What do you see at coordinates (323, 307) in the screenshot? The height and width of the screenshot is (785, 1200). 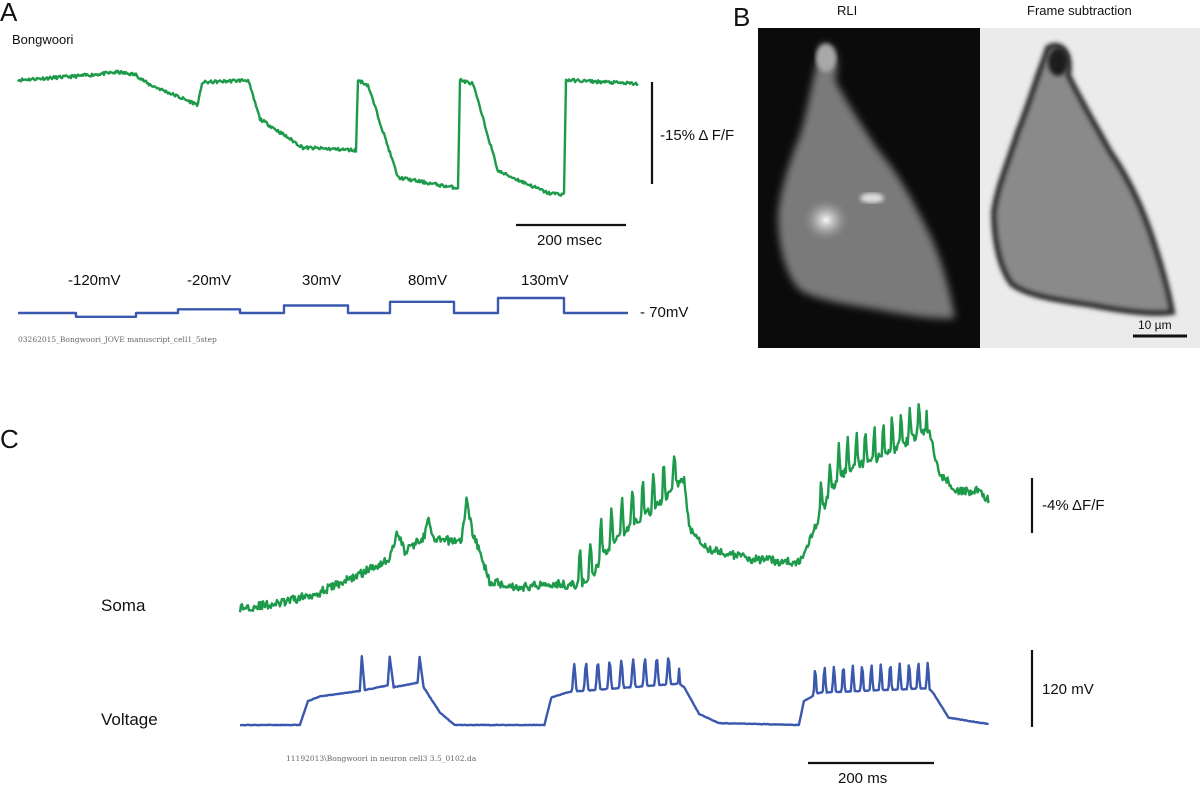 I see `voltage-step-trace-a` at bounding box center [323, 307].